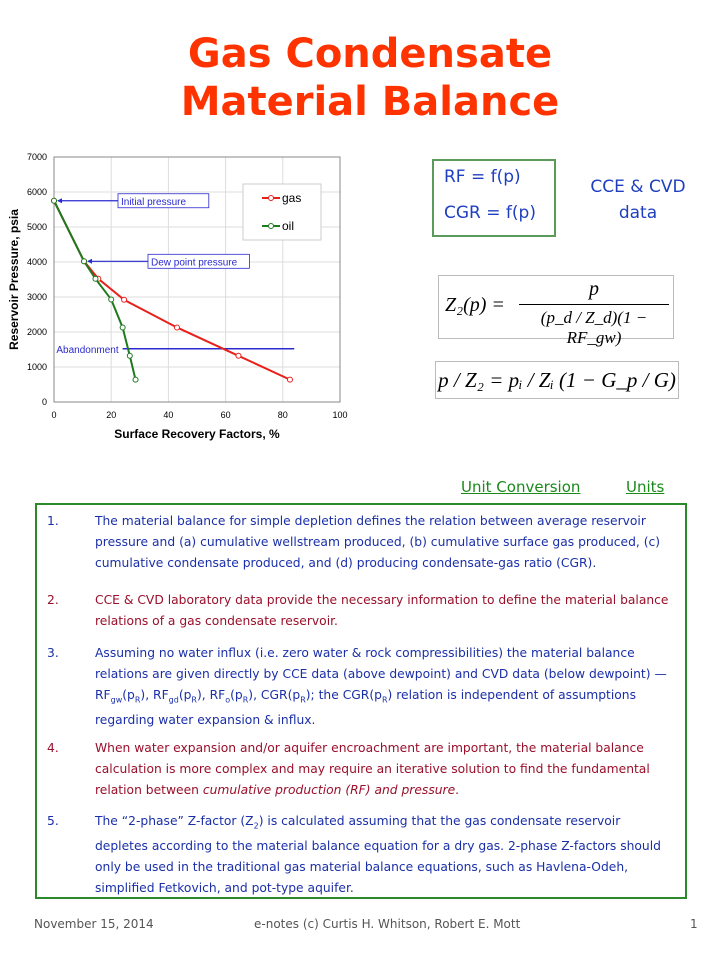 The image size is (720, 960). Describe the element at coordinates (14, 279) in the screenshot. I see `y-axis-label: Reservoir Pressure, psia` at that location.